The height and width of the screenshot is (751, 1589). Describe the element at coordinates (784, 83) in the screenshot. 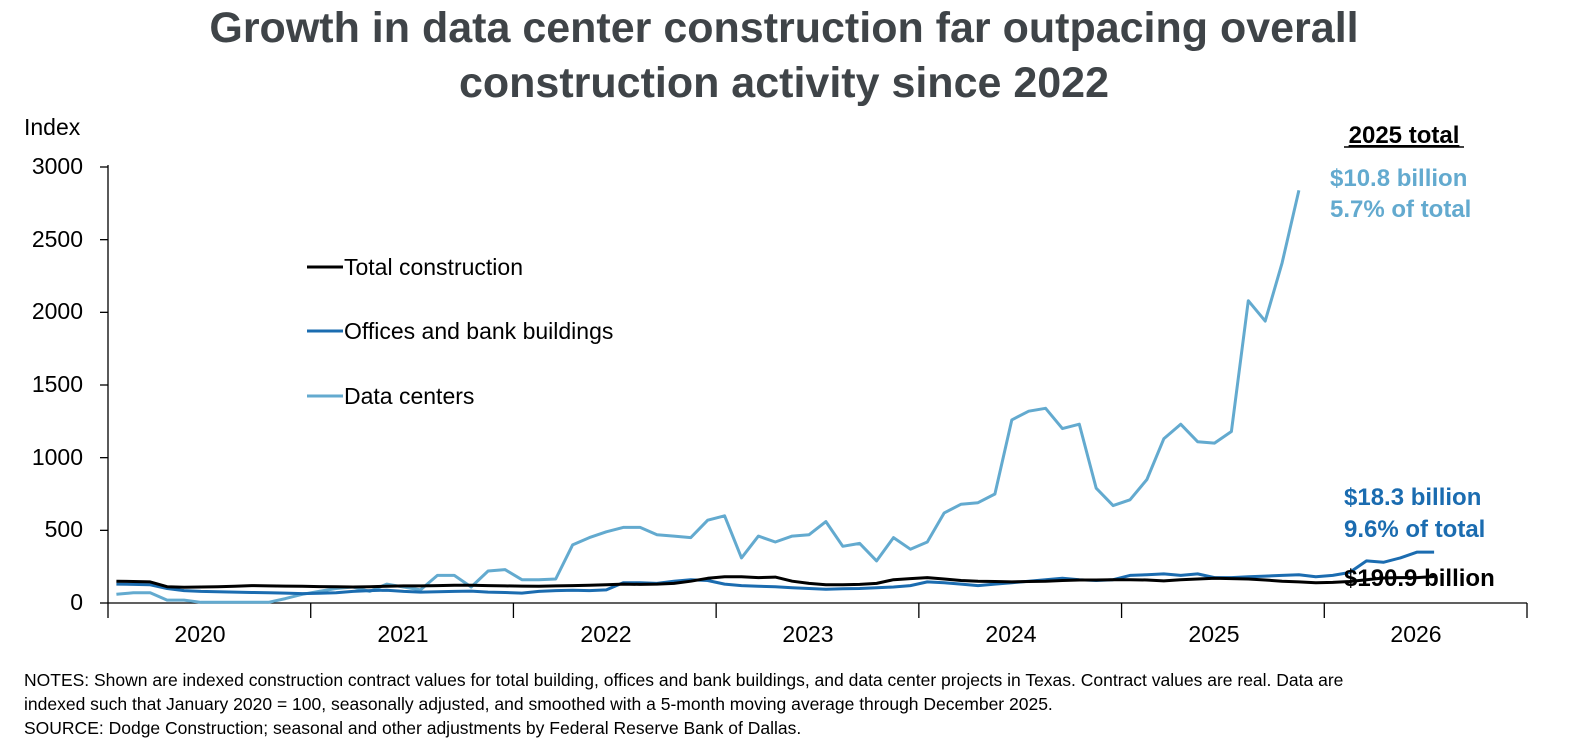

I see `chart-title-line-2: construction activity since 2022` at that location.